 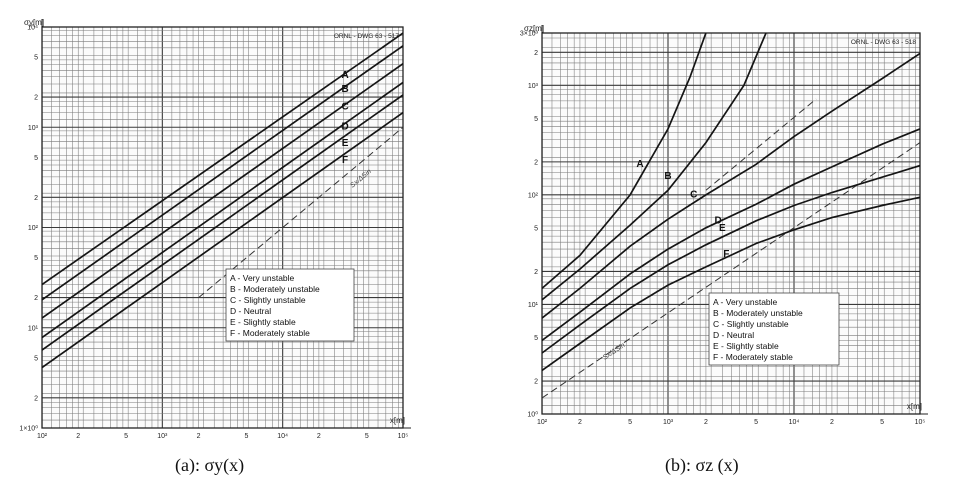 I want to click on y-axis-label: σz[m], so click(x=534, y=28).